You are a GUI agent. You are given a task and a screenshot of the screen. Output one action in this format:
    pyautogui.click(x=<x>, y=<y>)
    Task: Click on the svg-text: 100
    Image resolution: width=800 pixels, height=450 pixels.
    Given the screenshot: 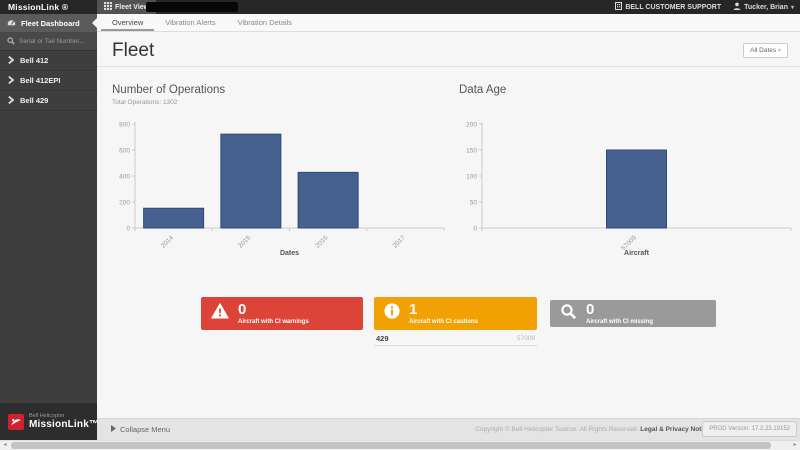 What is the action you would take?
    pyautogui.click(x=471, y=177)
    